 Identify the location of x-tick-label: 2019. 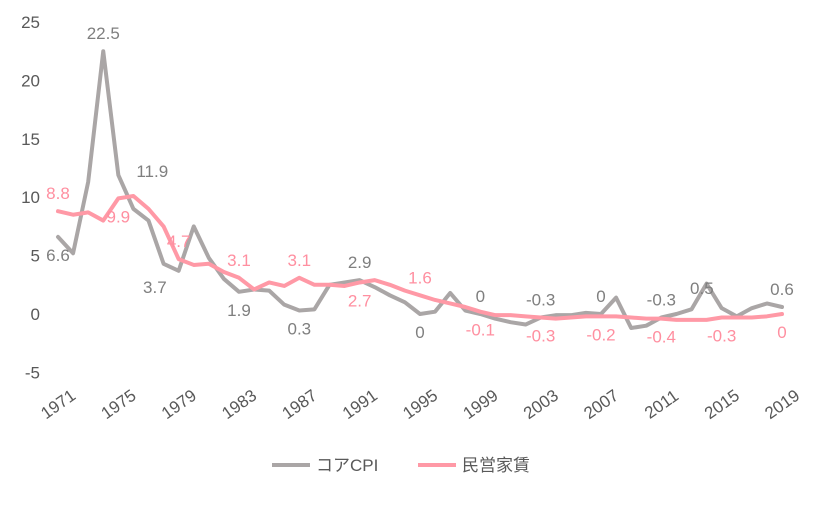
(782, 404).